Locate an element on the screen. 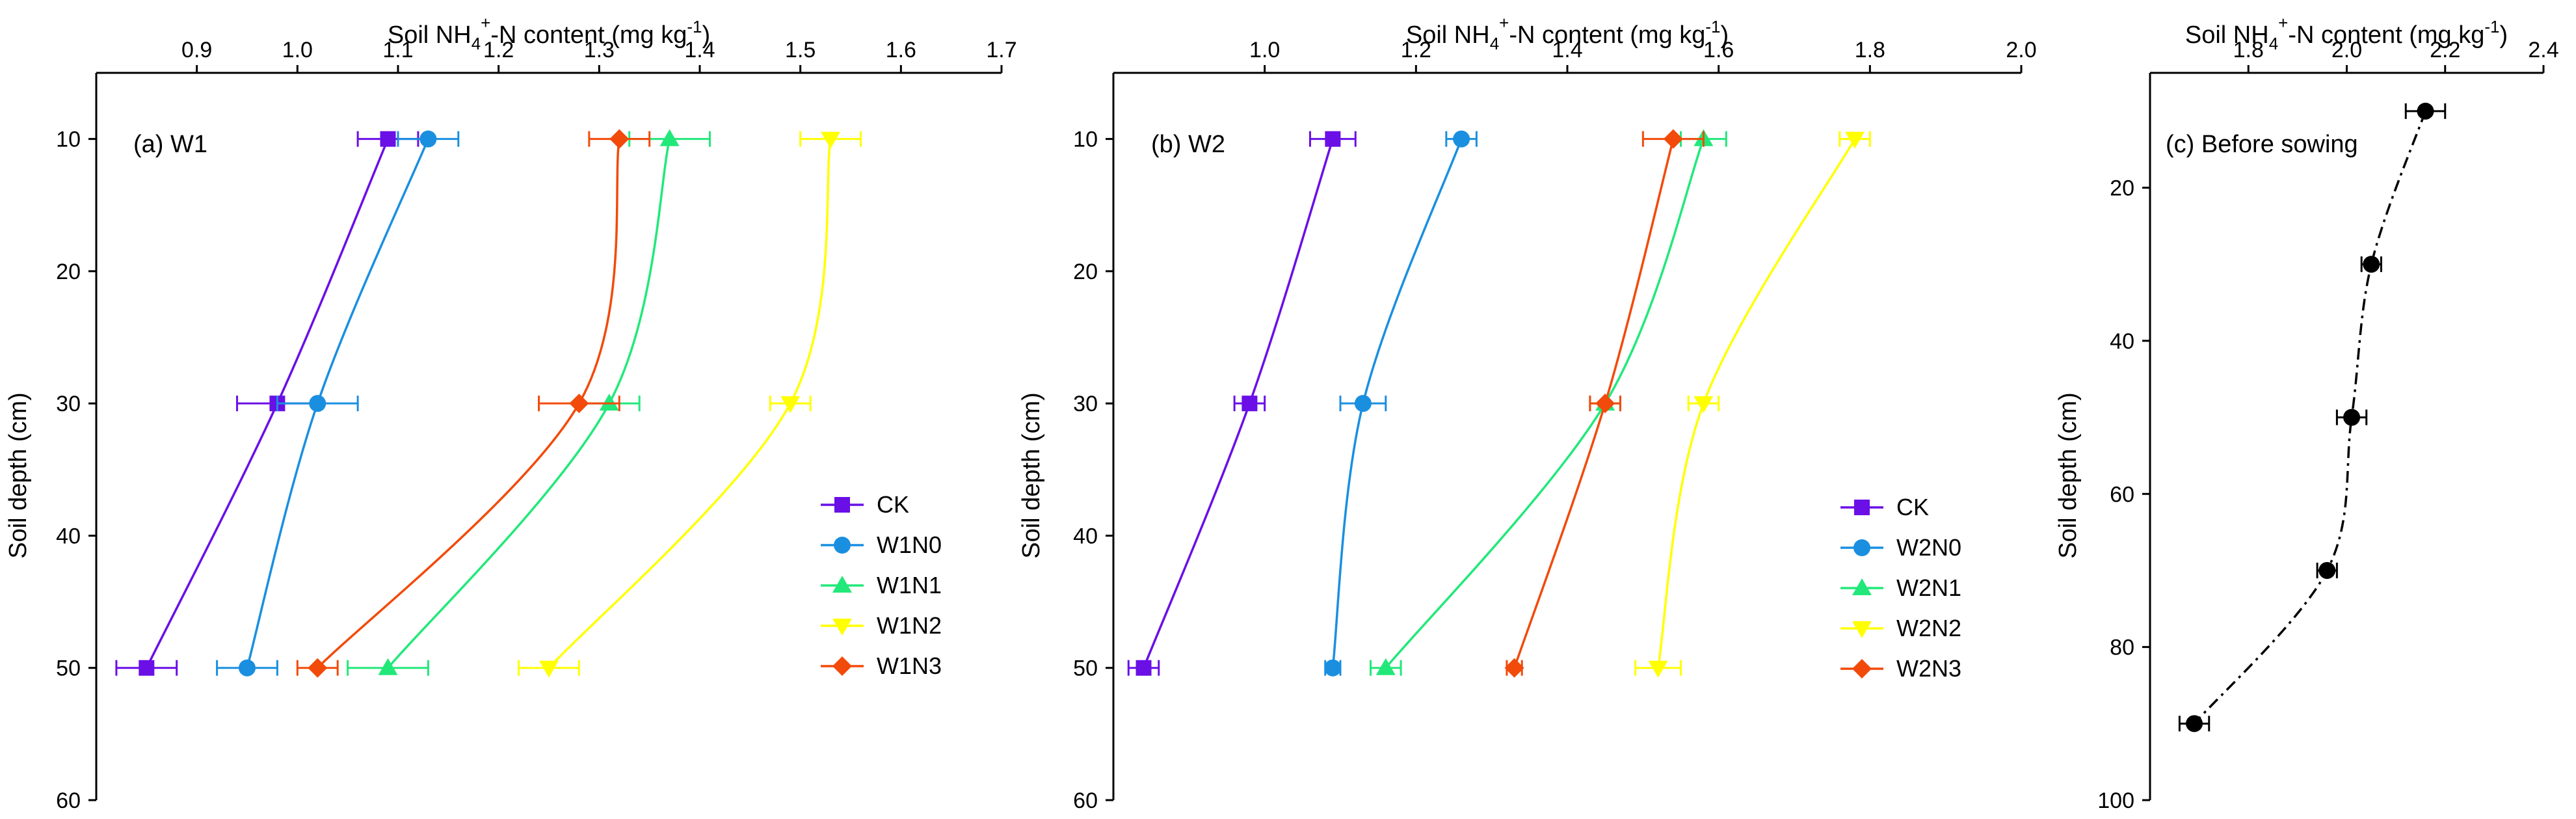 This screenshot has width=2576, height=819. panel-b-legend-entry-w2n0-label: W2N0 is located at coordinates (1928, 547).